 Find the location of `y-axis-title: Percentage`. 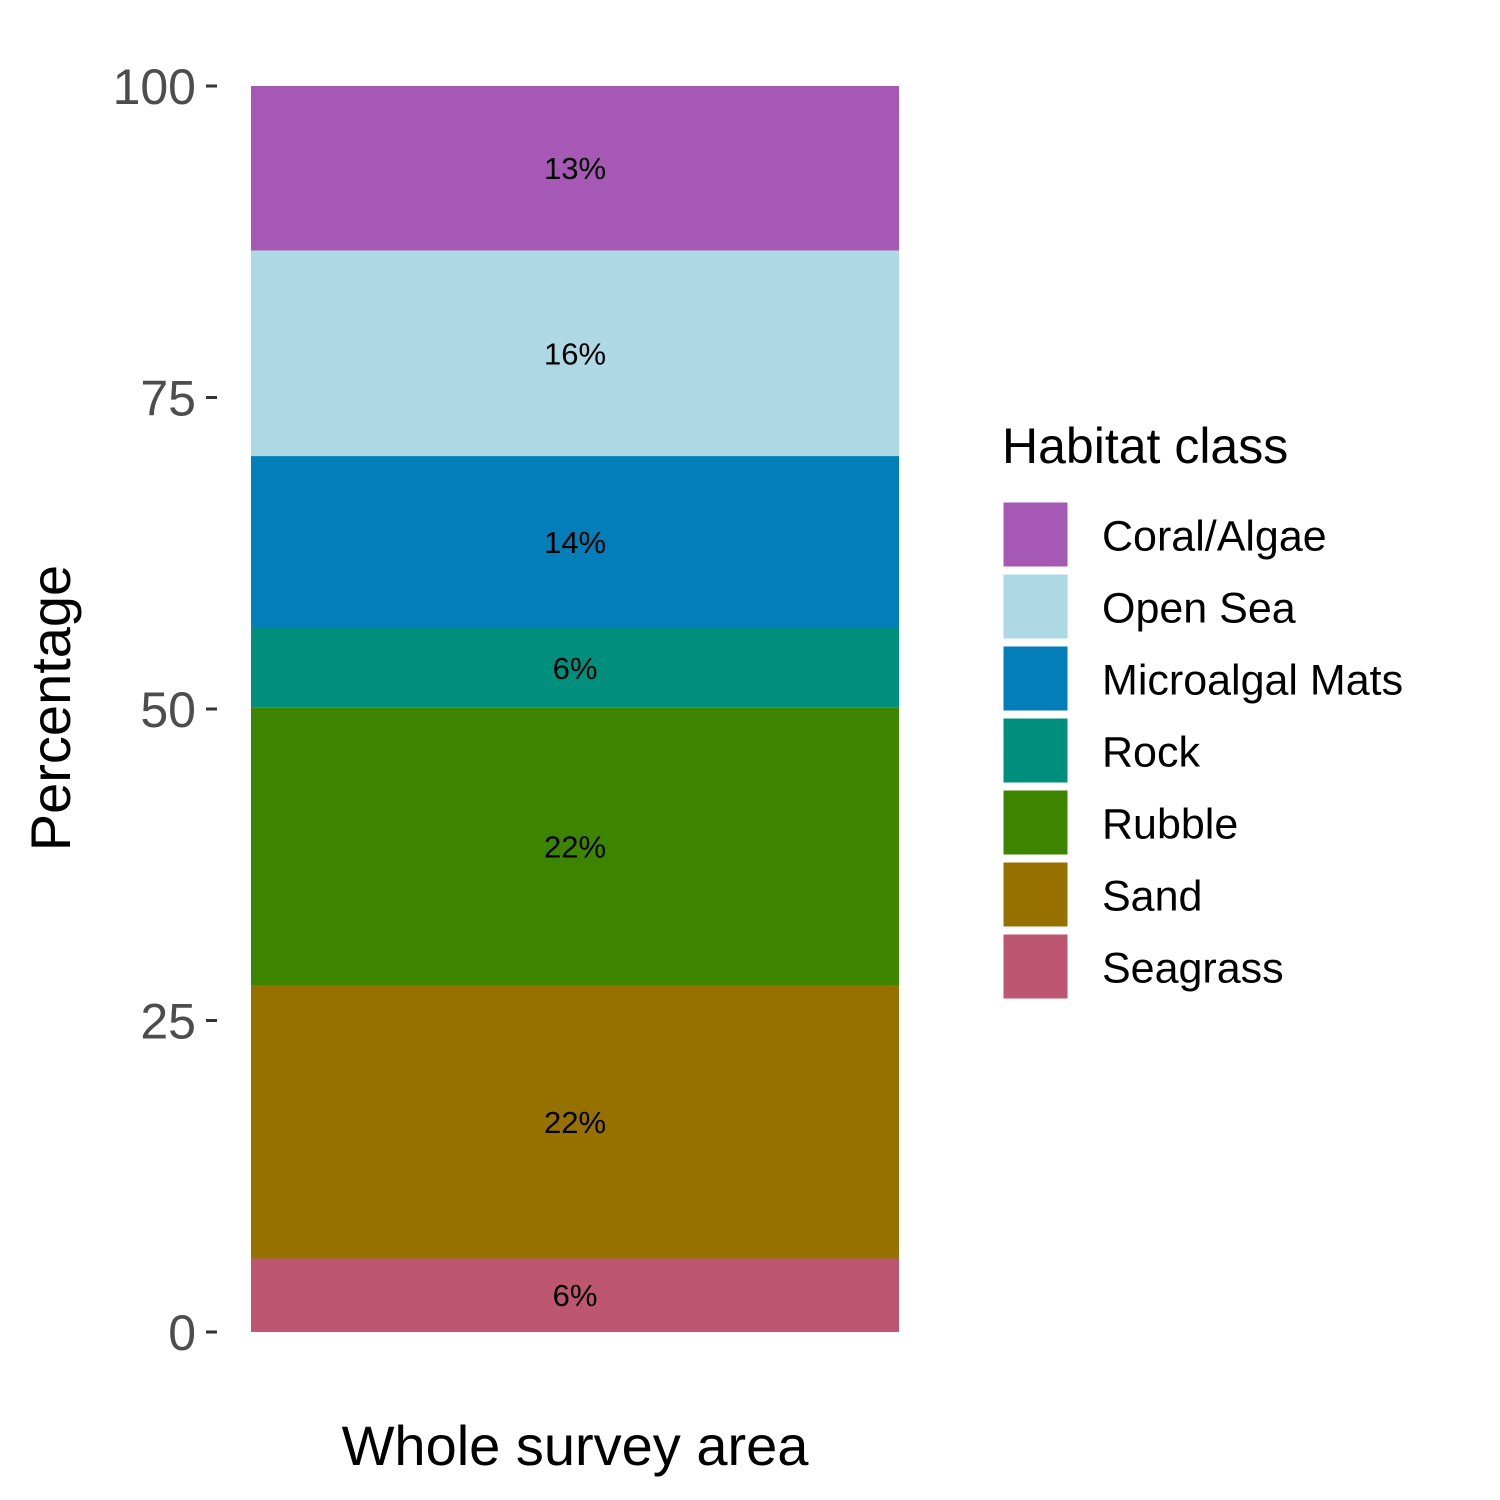

y-axis-title: Percentage is located at coordinates (50, 708).